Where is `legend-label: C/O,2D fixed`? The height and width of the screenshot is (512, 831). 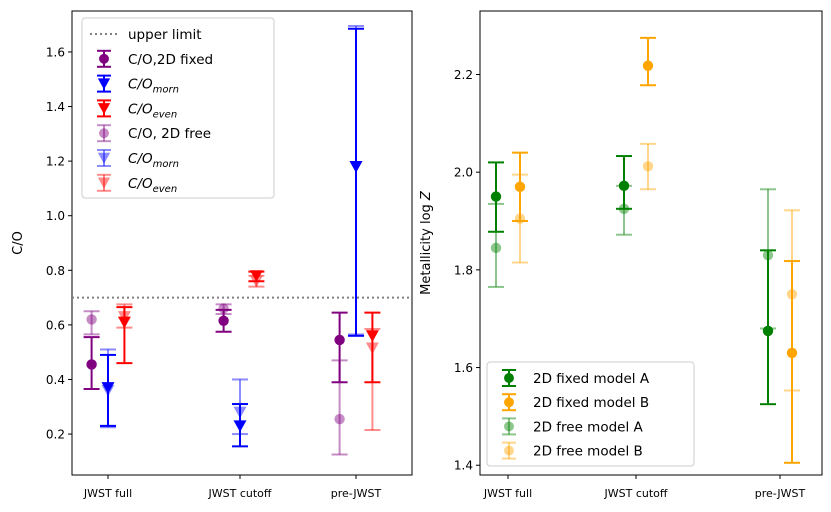
legend-label: C/O,2D fixed is located at coordinates (170, 60).